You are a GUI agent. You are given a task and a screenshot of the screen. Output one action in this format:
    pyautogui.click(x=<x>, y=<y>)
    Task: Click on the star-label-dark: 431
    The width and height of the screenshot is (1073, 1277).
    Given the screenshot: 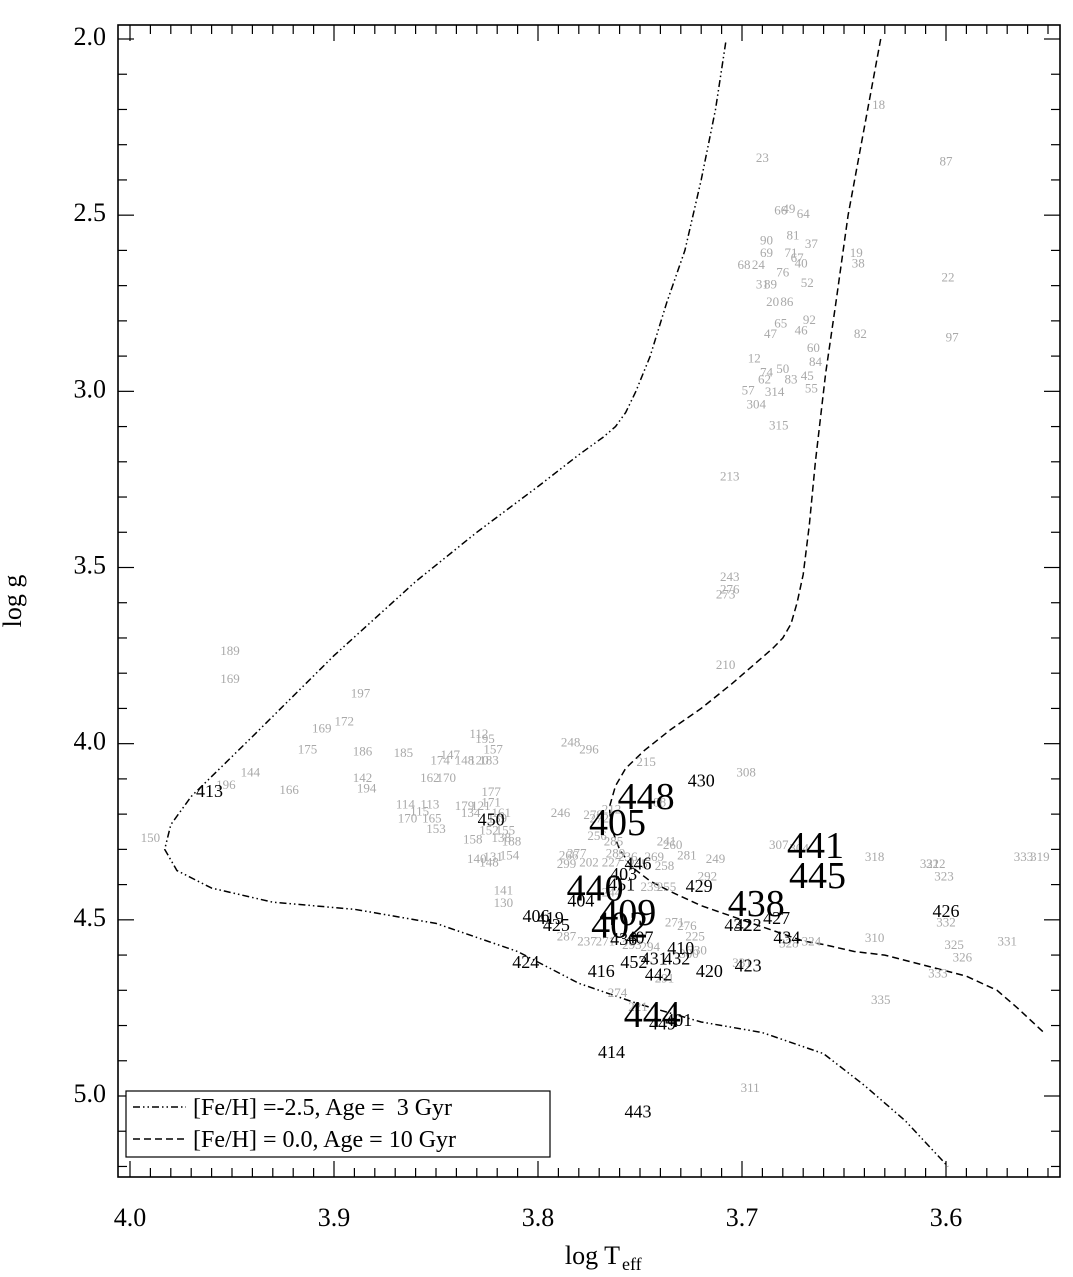 What is the action you would take?
    pyautogui.click(x=654, y=958)
    